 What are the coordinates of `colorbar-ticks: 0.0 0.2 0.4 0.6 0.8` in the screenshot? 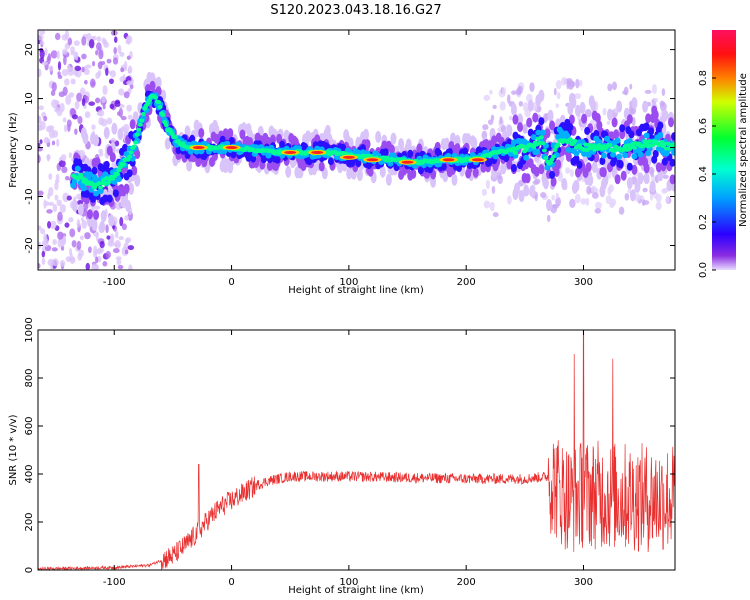 It's located at (707, 174).